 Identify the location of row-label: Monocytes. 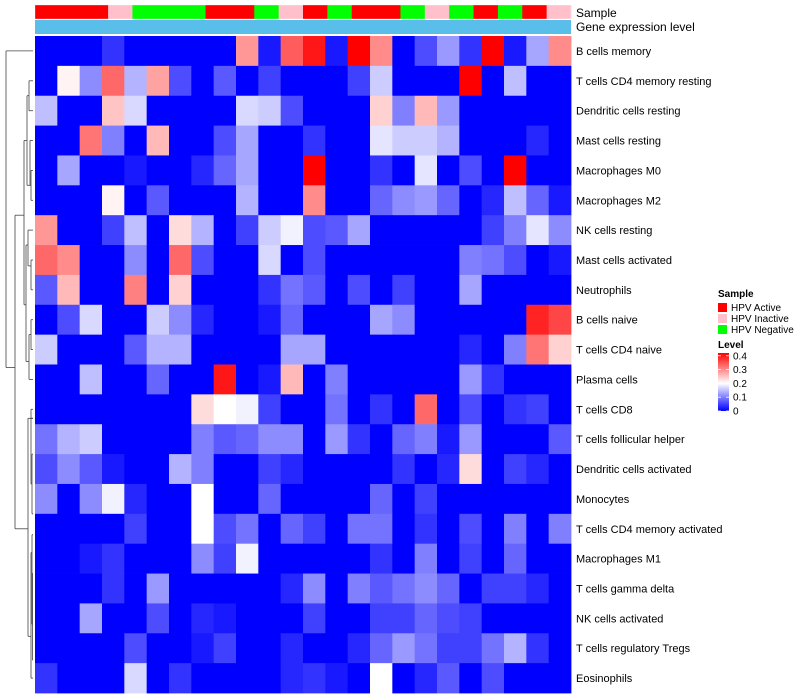
(603, 500).